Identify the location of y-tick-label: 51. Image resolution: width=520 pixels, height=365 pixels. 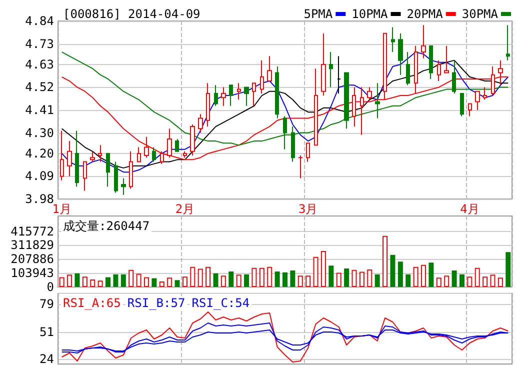
(47, 332).